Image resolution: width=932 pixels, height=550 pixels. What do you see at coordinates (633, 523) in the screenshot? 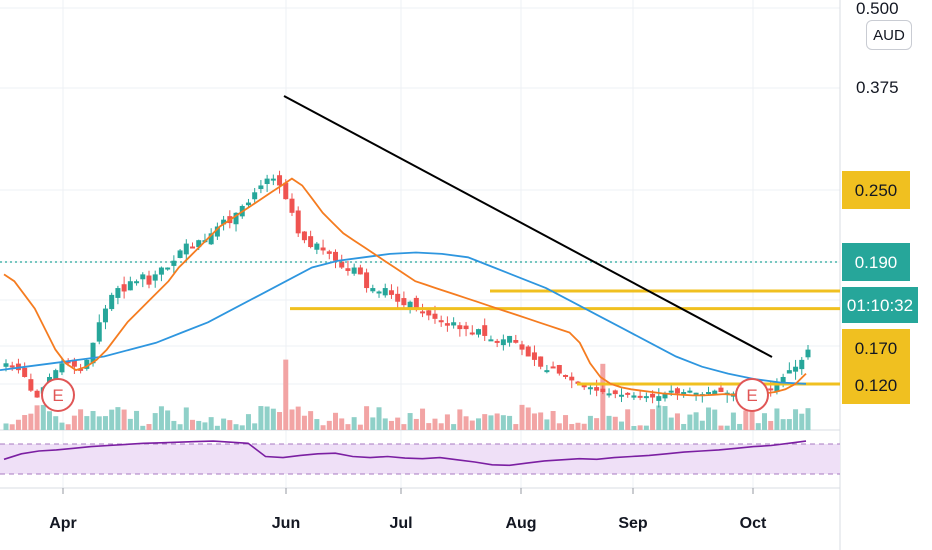
I see `time-axis-label: Sep` at bounding box center [633, 523].